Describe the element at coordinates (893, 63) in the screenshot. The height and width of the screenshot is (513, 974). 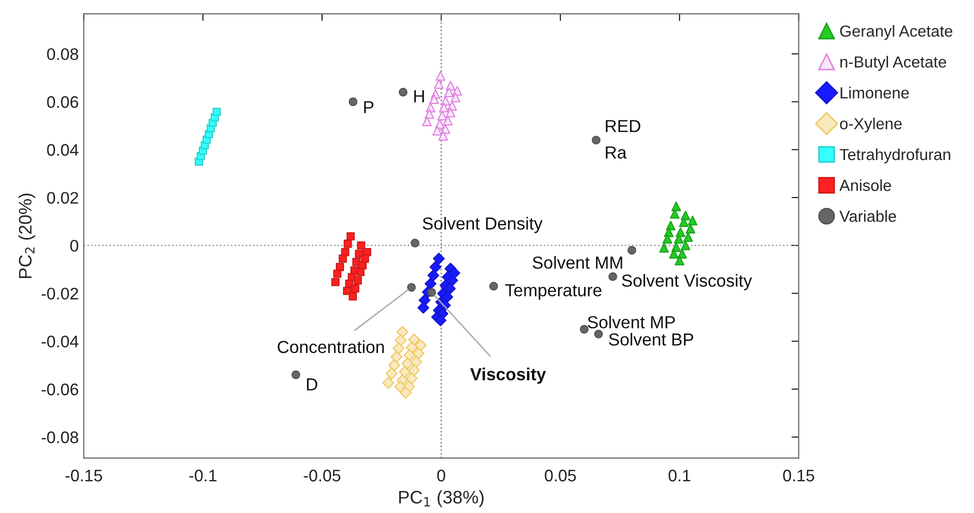
I see `legend-label: n-Butyl Acetate` at that location.